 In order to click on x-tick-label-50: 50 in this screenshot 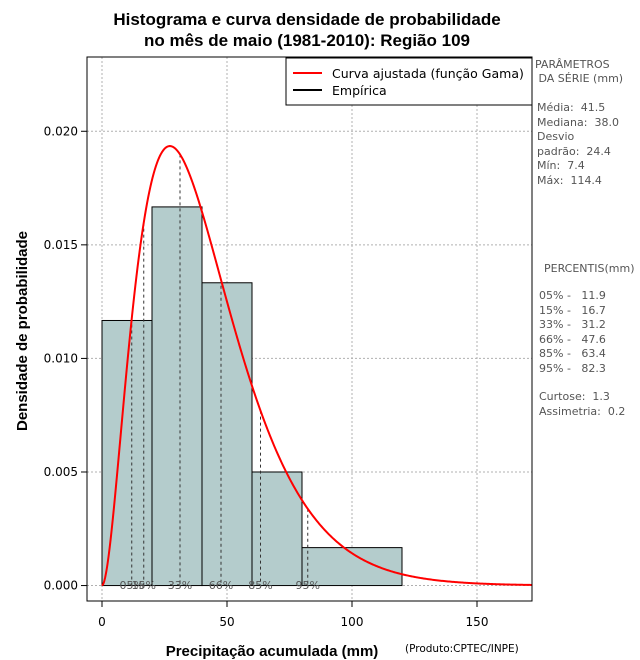, I will do `click(226, 622)`.